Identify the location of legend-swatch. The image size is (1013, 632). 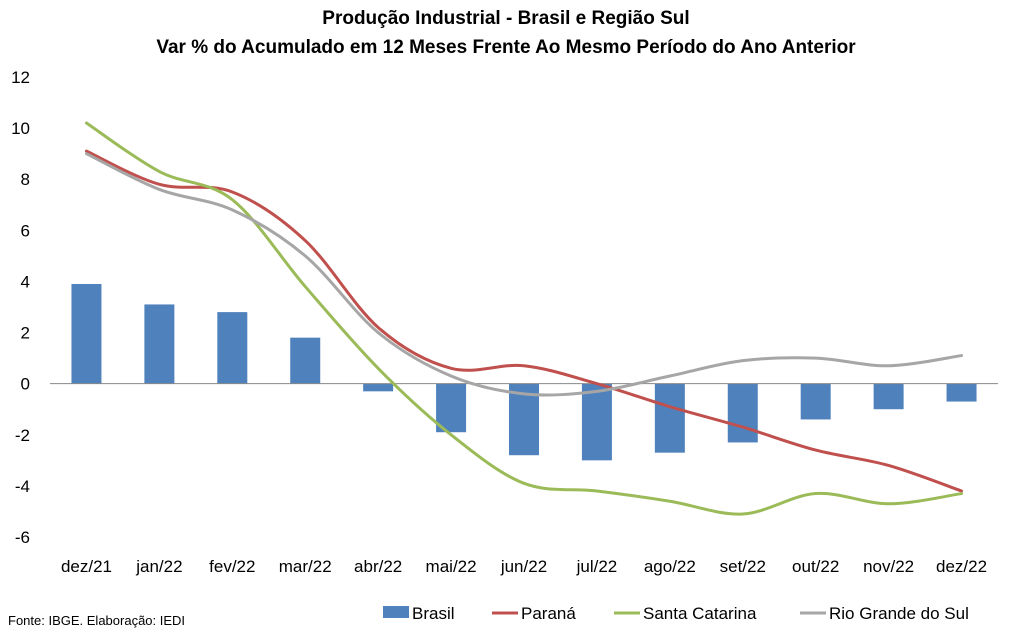
(396, 612).